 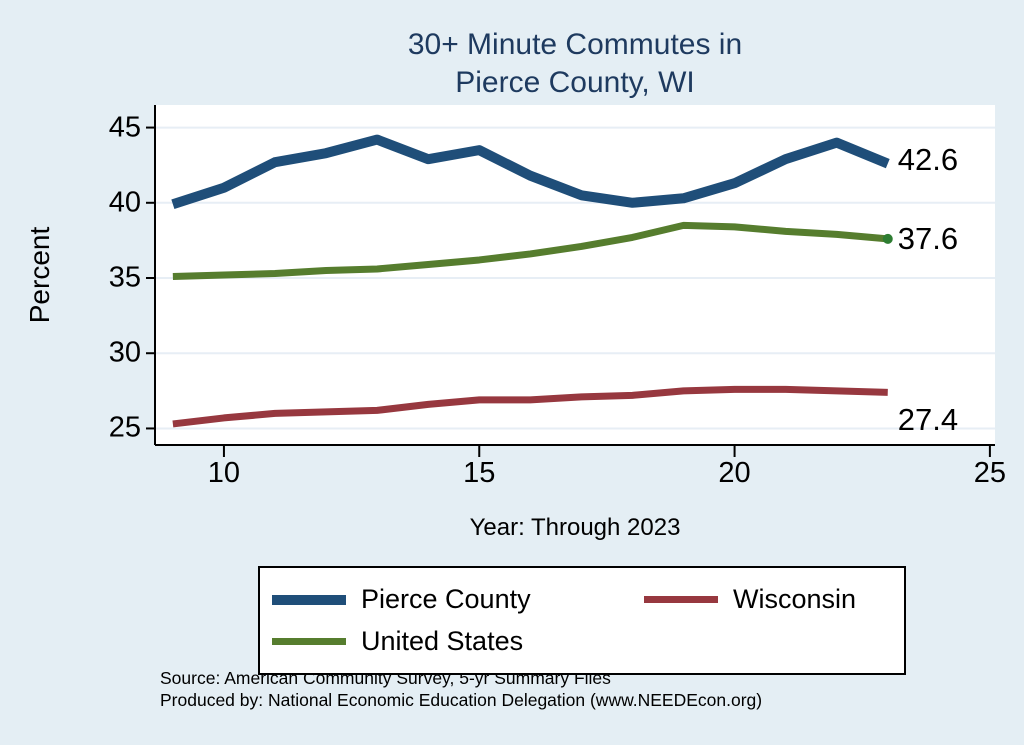 I want to click on legend-item-united-states: United States, so click(x=458, y=641).